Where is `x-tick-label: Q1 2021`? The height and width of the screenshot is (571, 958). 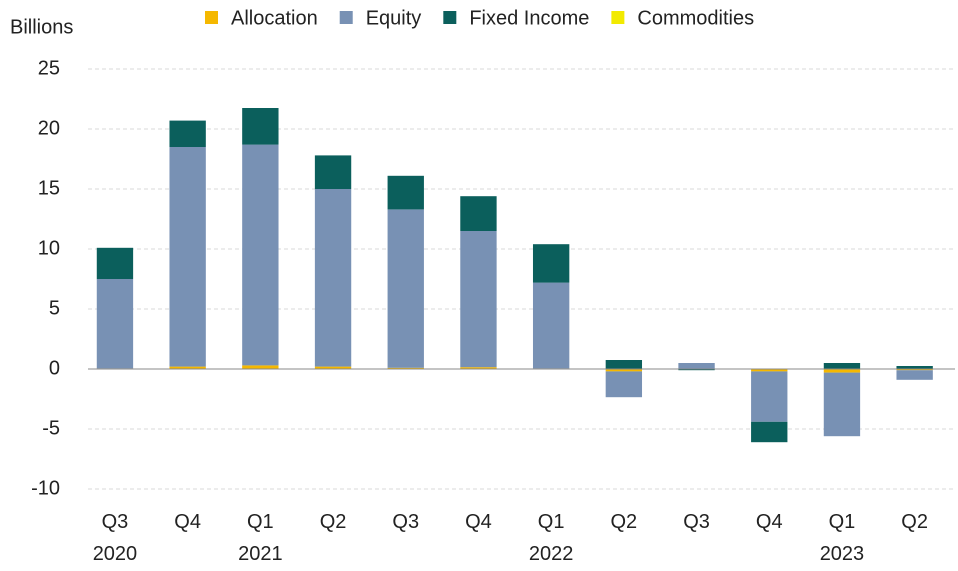 x-tick-label: Q1 2021 is located at coordinates (260, 538).